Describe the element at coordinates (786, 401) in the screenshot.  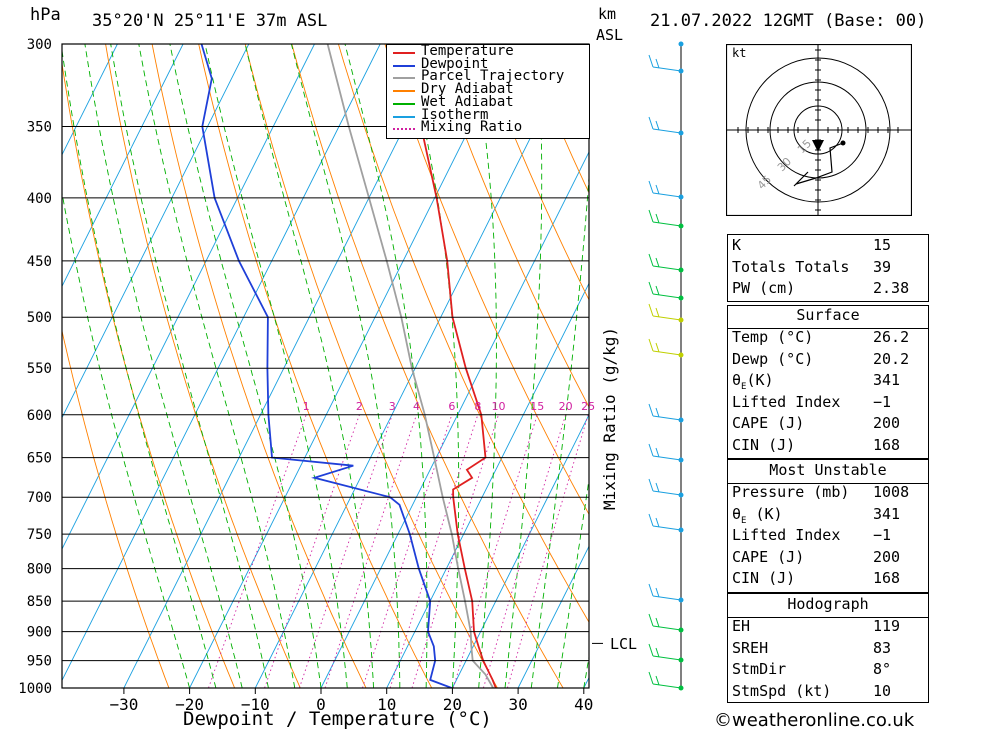
I see `info-key: Lifted Index` at that location.